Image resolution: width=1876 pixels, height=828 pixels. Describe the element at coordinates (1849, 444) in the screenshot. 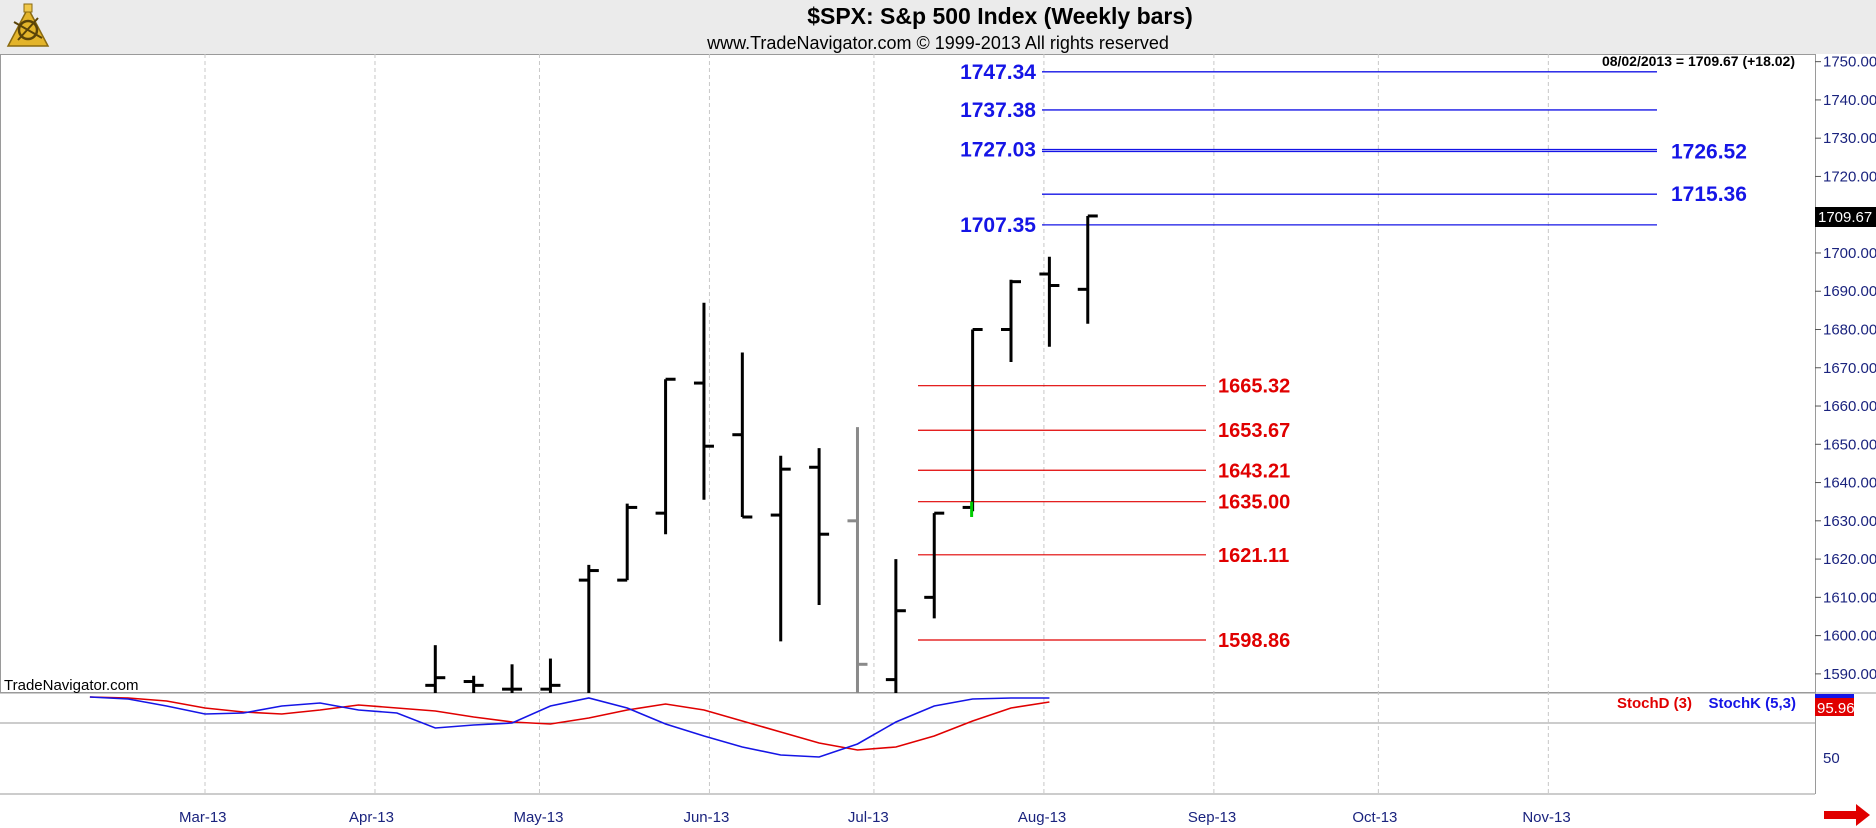

I see `price-tick-label: 1650.00` at that location.